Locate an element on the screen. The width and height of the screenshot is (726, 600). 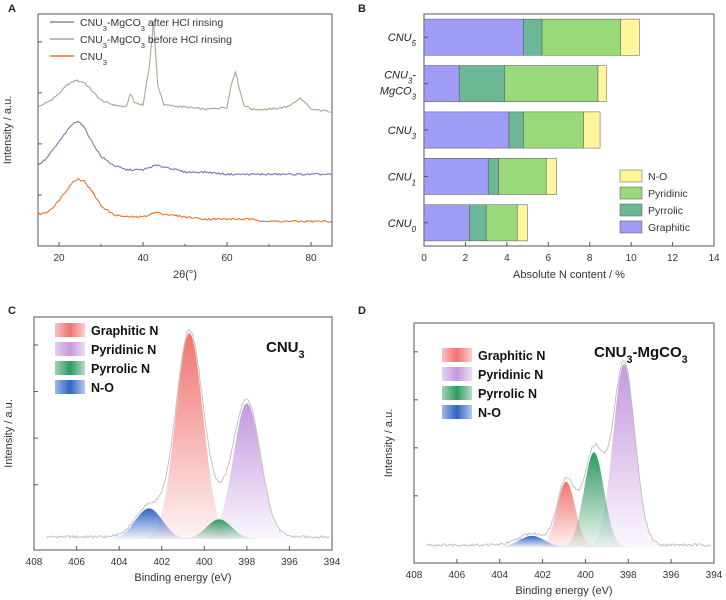
category-label-b: CNU5 is located at coordinates (402, 40).